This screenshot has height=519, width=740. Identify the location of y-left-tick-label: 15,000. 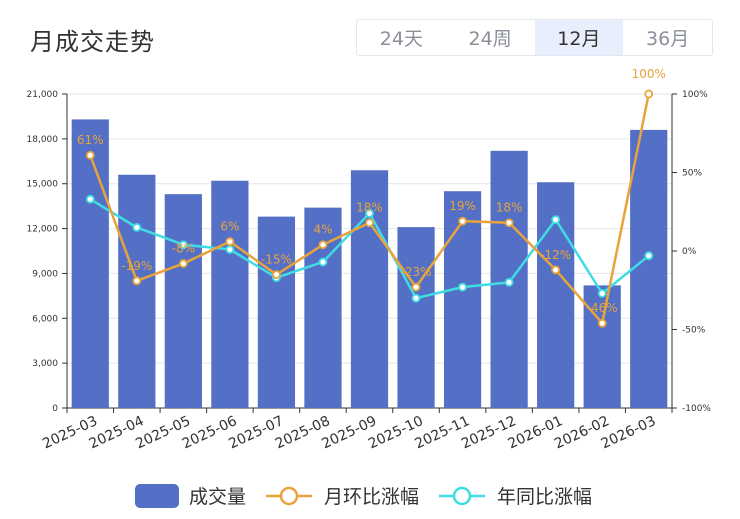
(43, 185).